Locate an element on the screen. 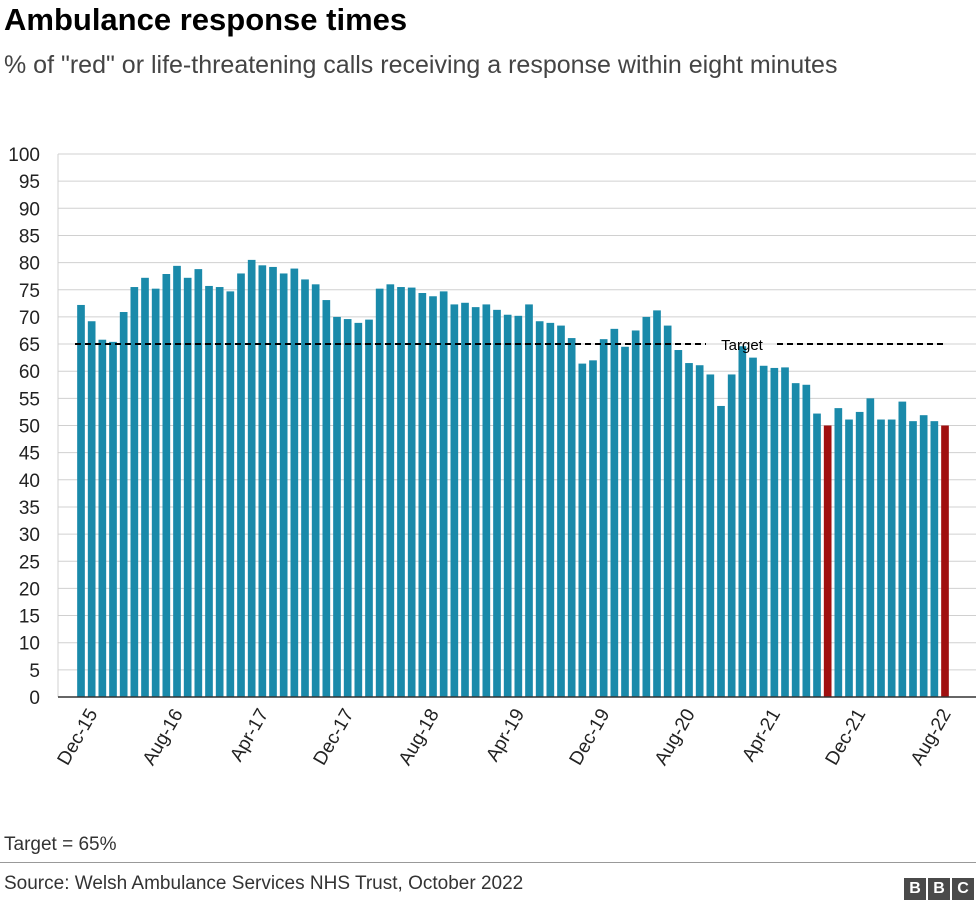 This screenshot has height=905, width=976. y-tick-label: 75 is located at coordinates (29, 291).